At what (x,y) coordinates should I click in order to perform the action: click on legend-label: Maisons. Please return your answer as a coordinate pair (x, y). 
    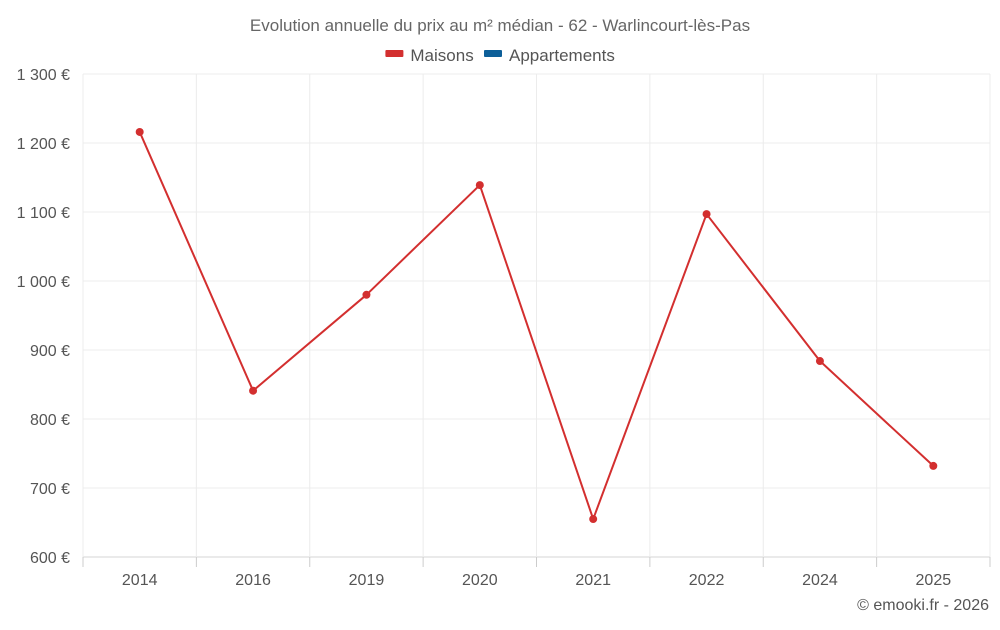
    Looking at the image, I should click on (441, 55).